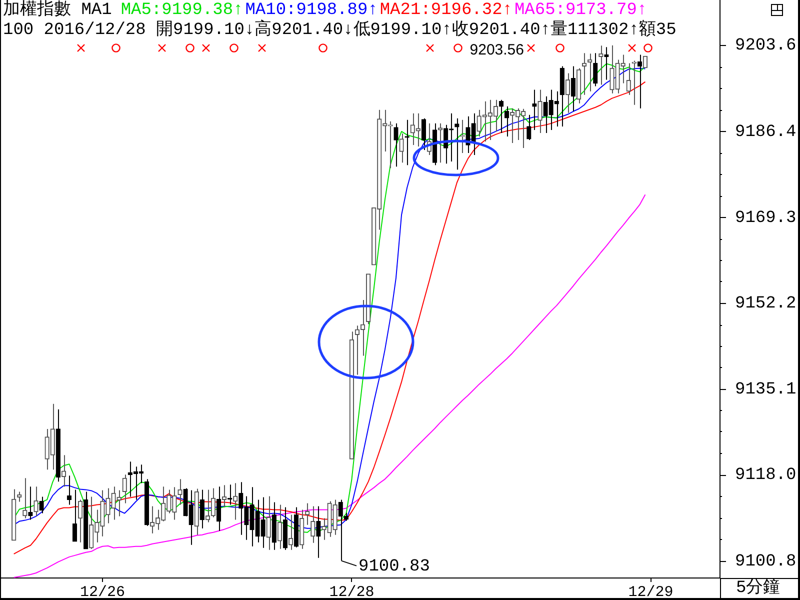 The height and width of the screenshot is (600, 800). What do you see at coordinates (651, 592) in the screenshot?
I see `x-tick-label: 12/29` at bounding box center [651, 592].